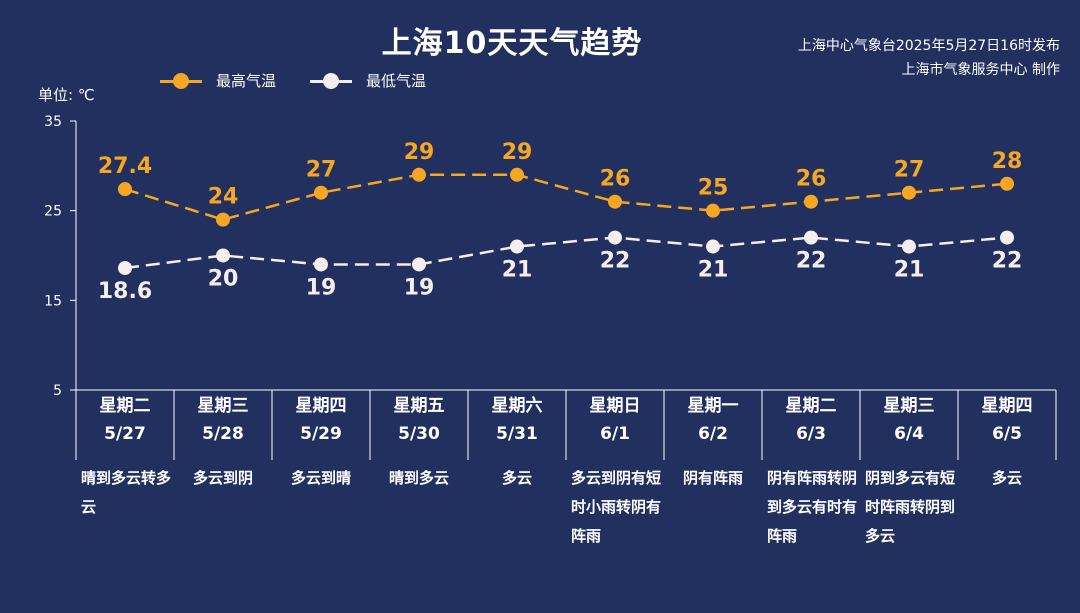  What do you see at coordinates (53, 301) in the screenshot?
I see `y-tick-label: 15` at bounding box center [53, 301].